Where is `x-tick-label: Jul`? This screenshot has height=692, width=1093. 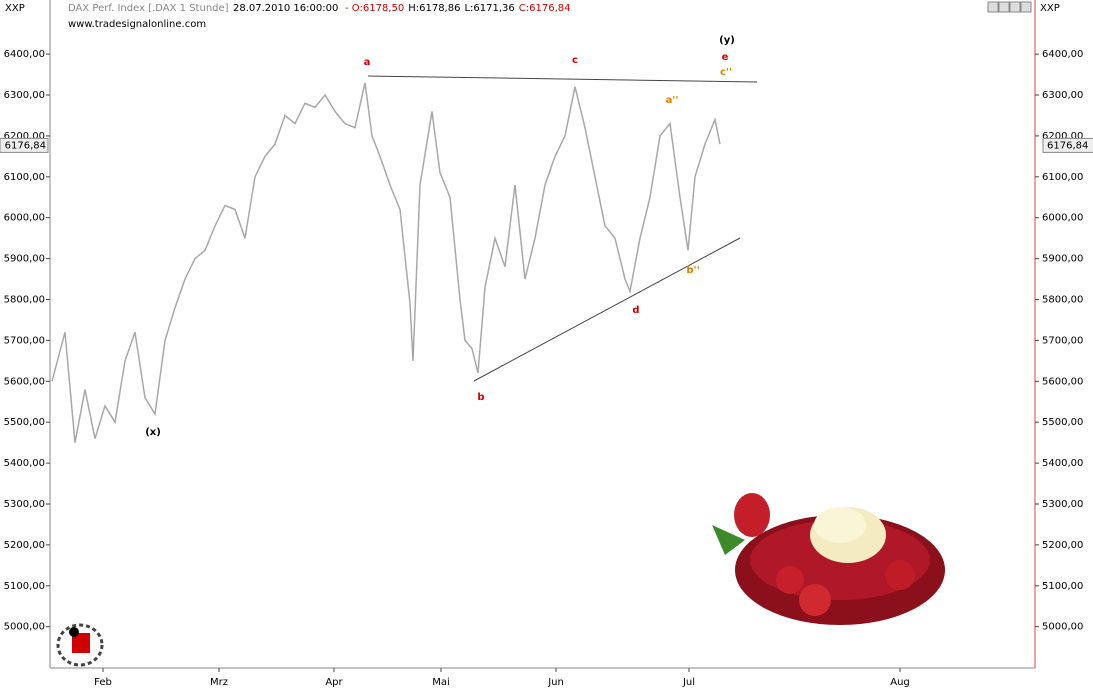
x-tick-label: Jul is located at coordinates (688, 682).